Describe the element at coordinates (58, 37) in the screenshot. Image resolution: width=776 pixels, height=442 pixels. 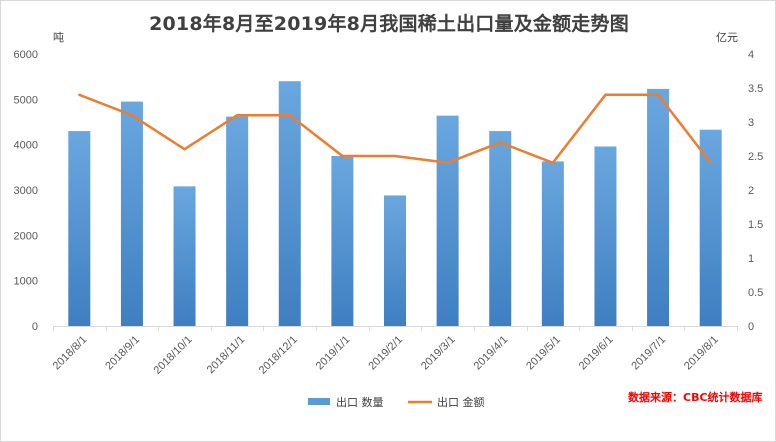
I see `left-axis-unit: 吨` at that location.